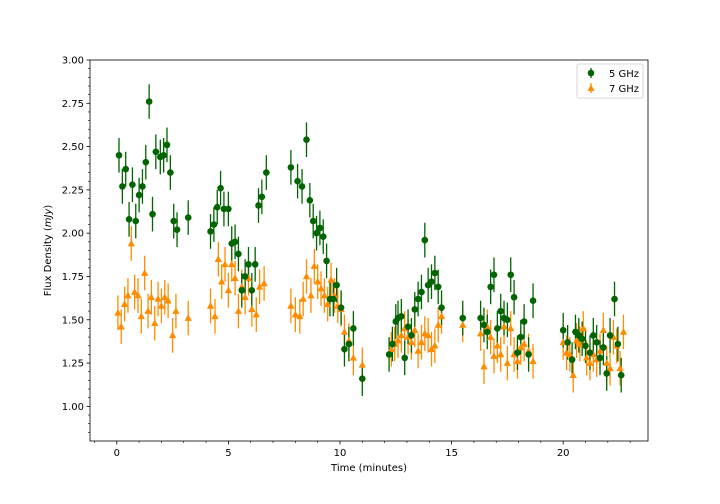  What do you see at coordinates (48, 251) in the screenshot?
I see `y-axis-label: Flux Density (mJy)` at bounding box center [48, 251].